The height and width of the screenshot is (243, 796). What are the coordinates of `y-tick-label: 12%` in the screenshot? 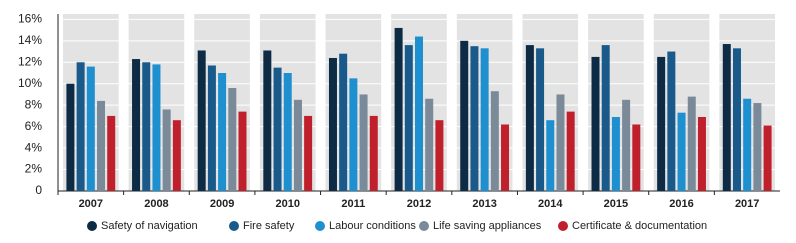 It's located at (30, 61).